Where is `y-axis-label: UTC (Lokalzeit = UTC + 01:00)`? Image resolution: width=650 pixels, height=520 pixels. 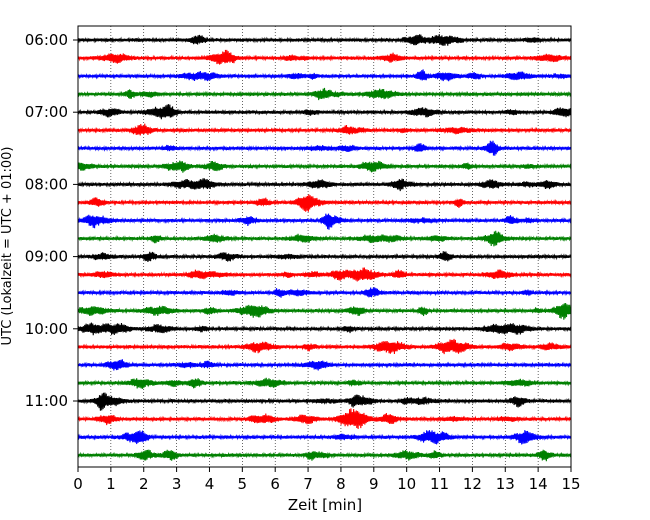
y-axis-label: UTC (Lokalzeit = UTC + 01:00) is located at coordinates (7, 246).